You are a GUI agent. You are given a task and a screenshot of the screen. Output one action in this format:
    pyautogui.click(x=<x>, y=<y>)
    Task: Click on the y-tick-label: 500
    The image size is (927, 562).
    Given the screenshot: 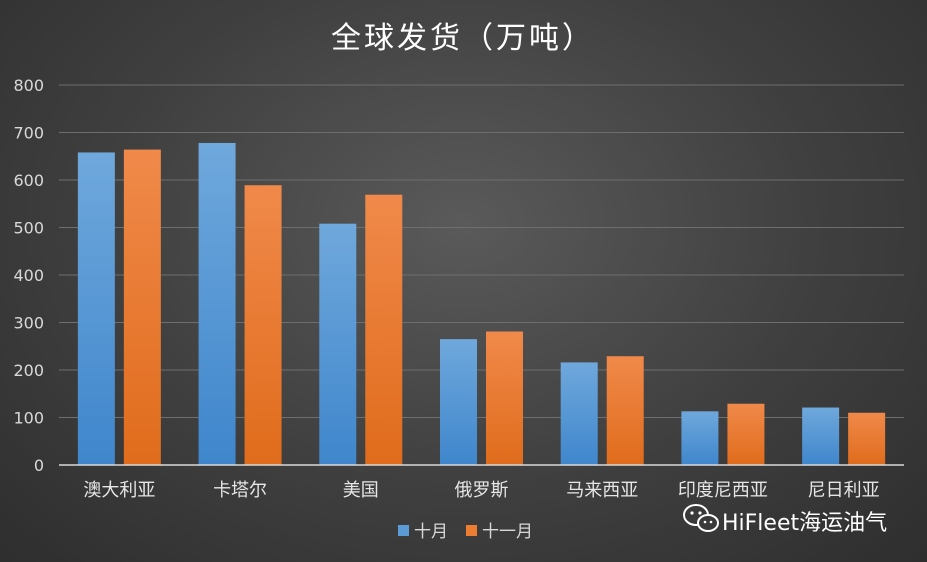 What is the action you would take?
    pyautogui.click(x=28, y=228)
    